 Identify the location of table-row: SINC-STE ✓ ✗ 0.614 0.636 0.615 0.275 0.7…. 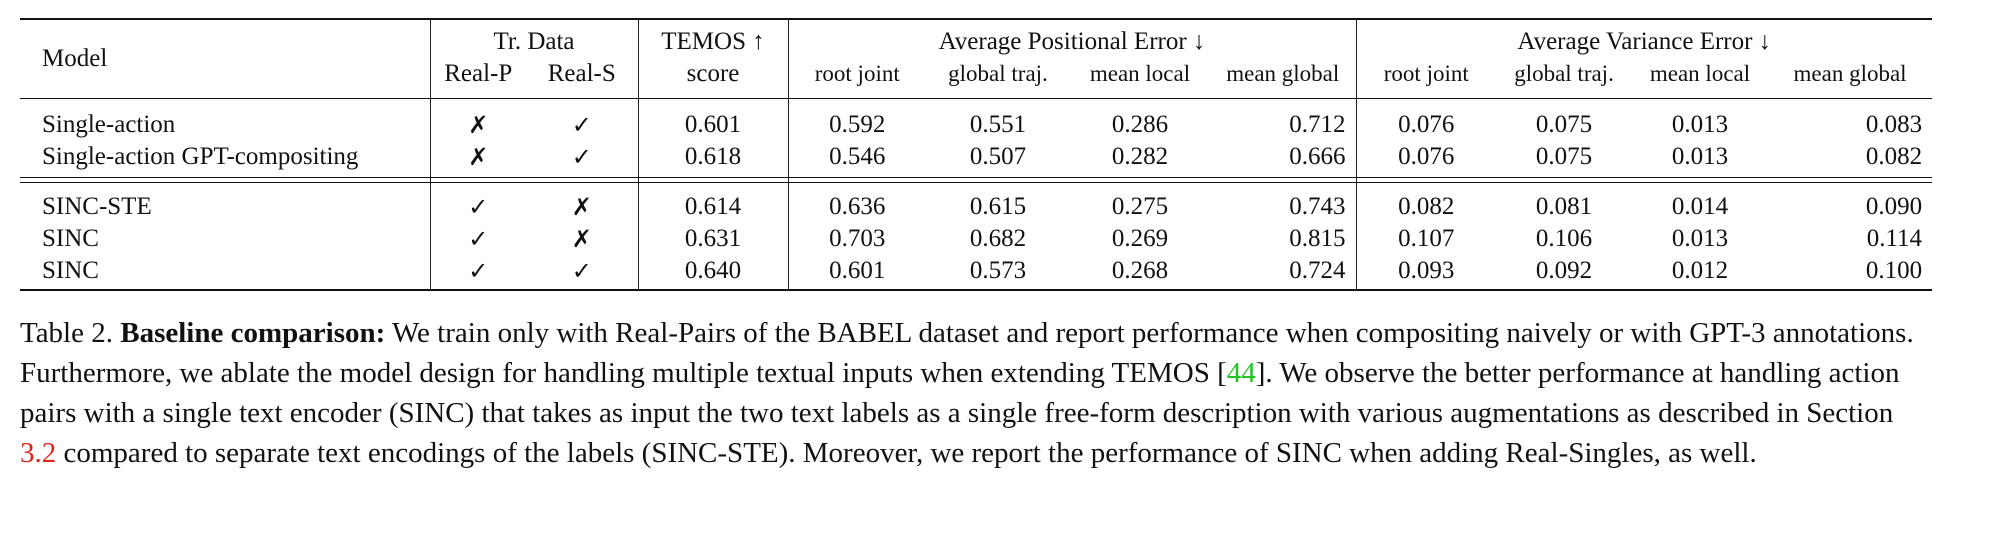
(976, 202).